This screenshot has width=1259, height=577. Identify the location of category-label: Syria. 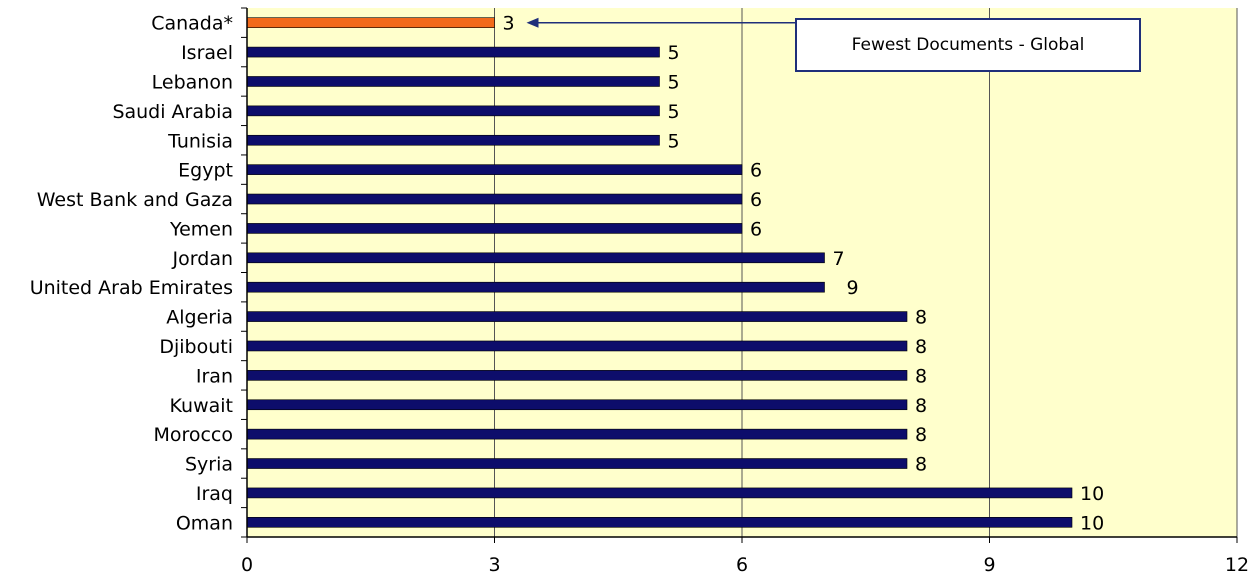
(209, 465).